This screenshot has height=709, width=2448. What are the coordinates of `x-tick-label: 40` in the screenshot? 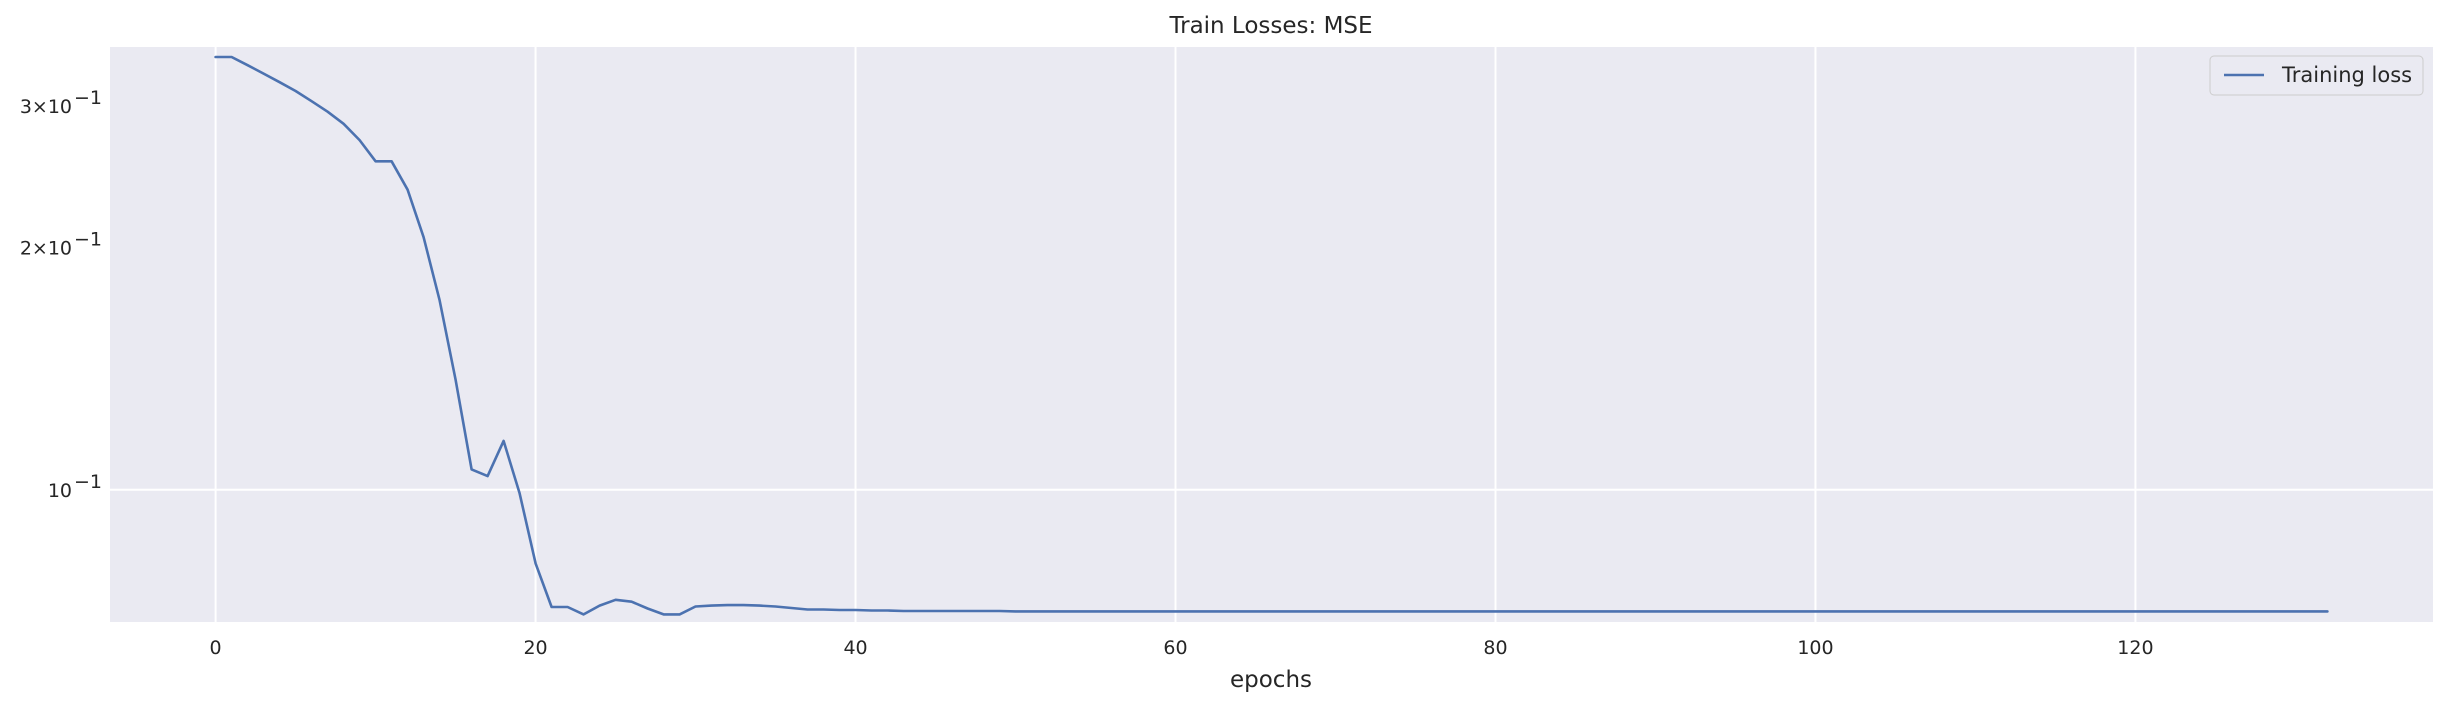 It's located at (855, 648).